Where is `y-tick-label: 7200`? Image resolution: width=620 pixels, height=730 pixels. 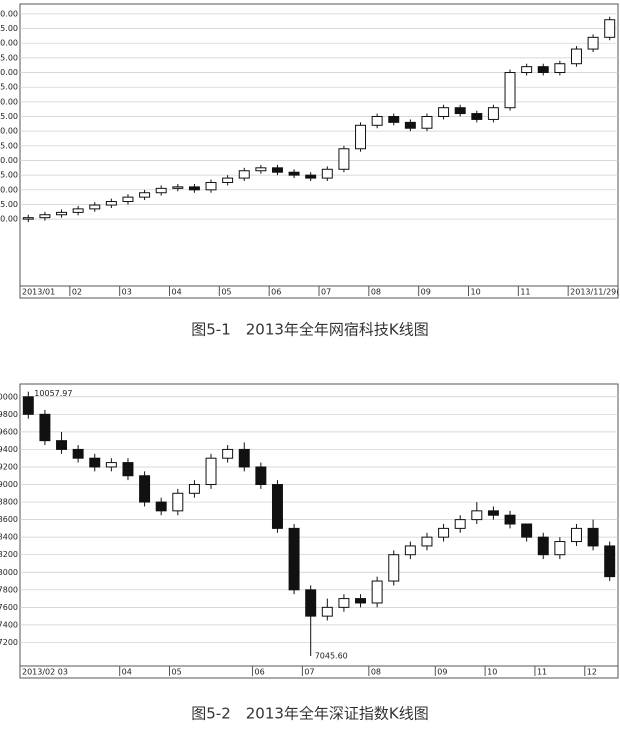
y-tick-label: 7200 is located at coordinates (9, 642).